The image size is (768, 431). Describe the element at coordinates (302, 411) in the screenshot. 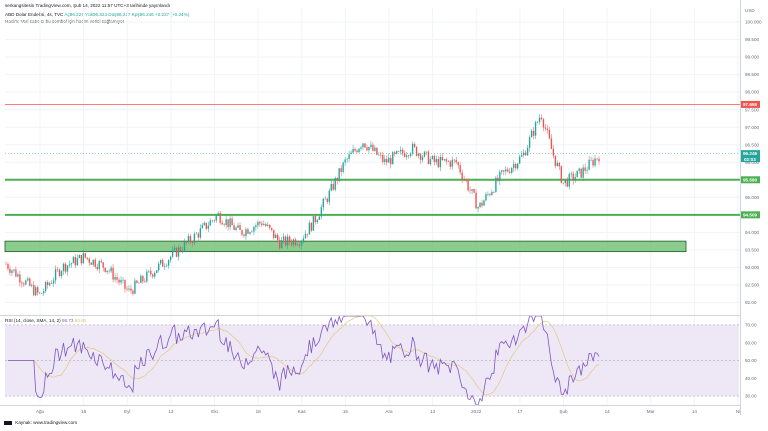

I see `time-tick-label: Kas` at that location.